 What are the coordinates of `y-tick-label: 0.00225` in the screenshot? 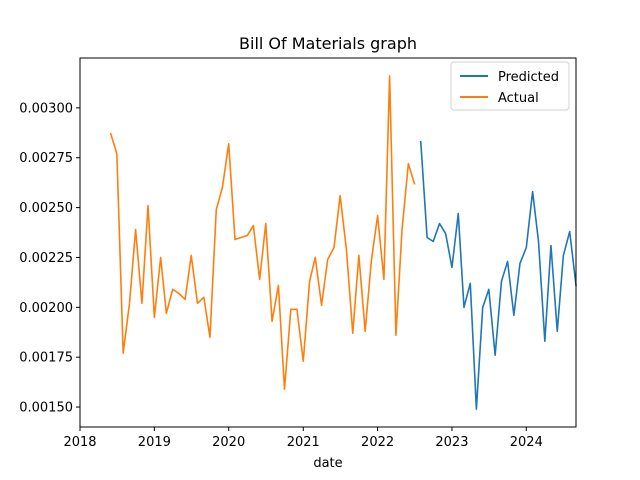 It's located at (46, 258).